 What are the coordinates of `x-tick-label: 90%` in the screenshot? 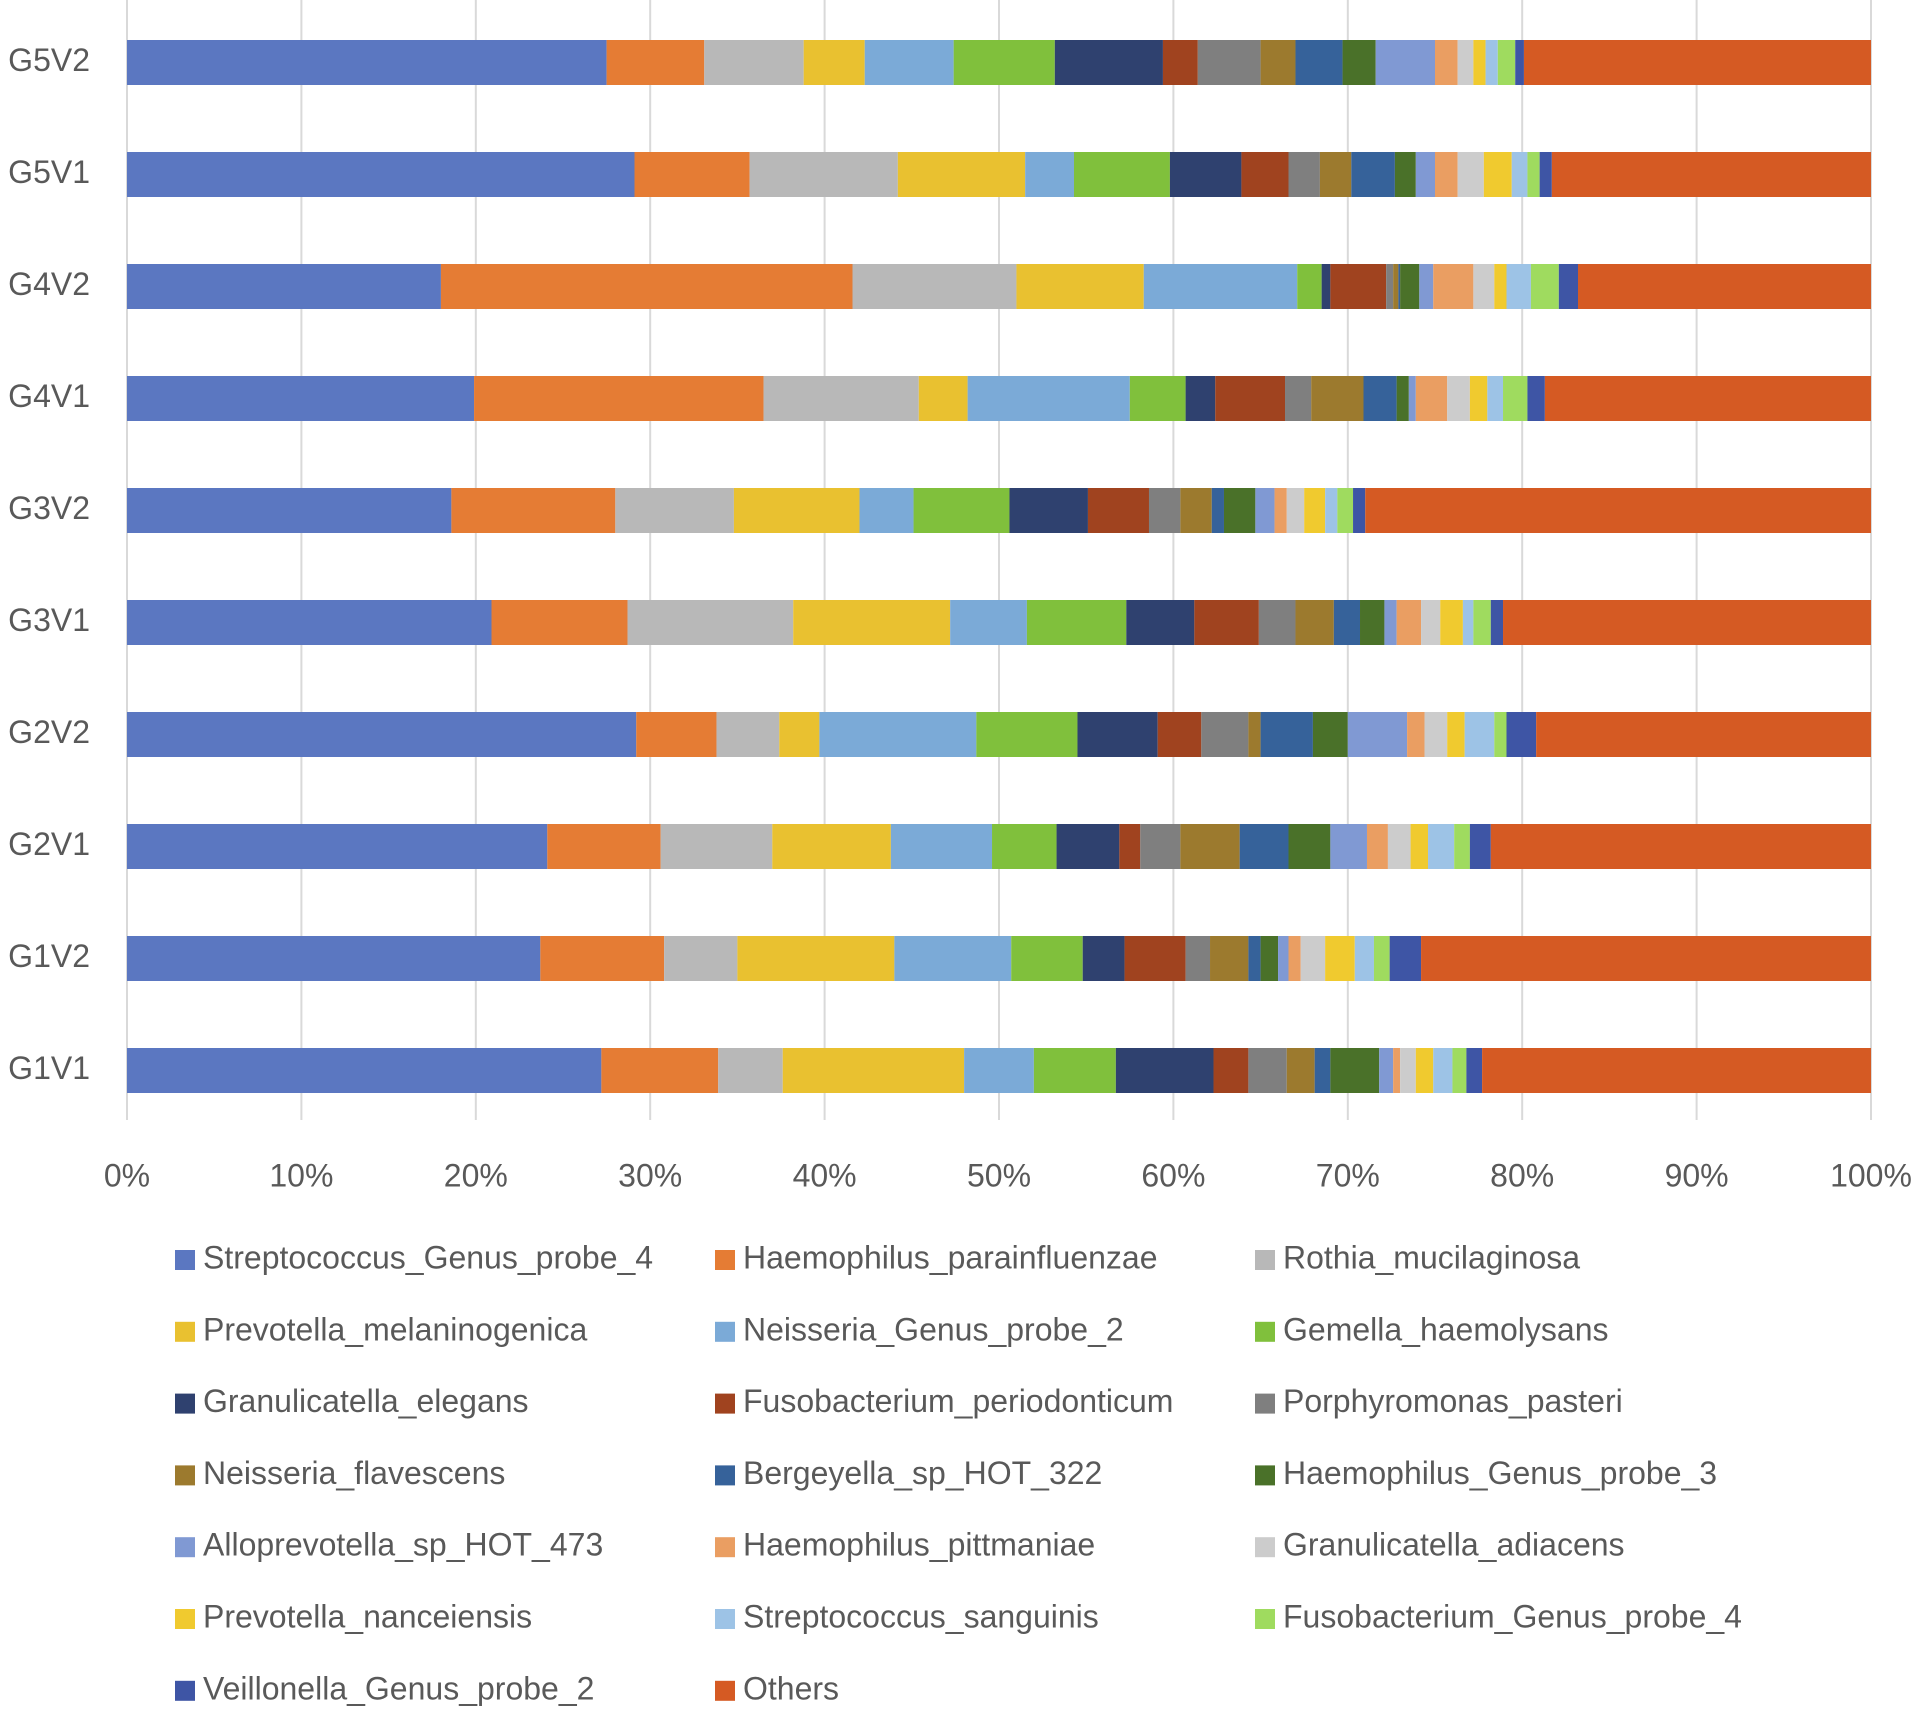 It's located at (1697, 1175).